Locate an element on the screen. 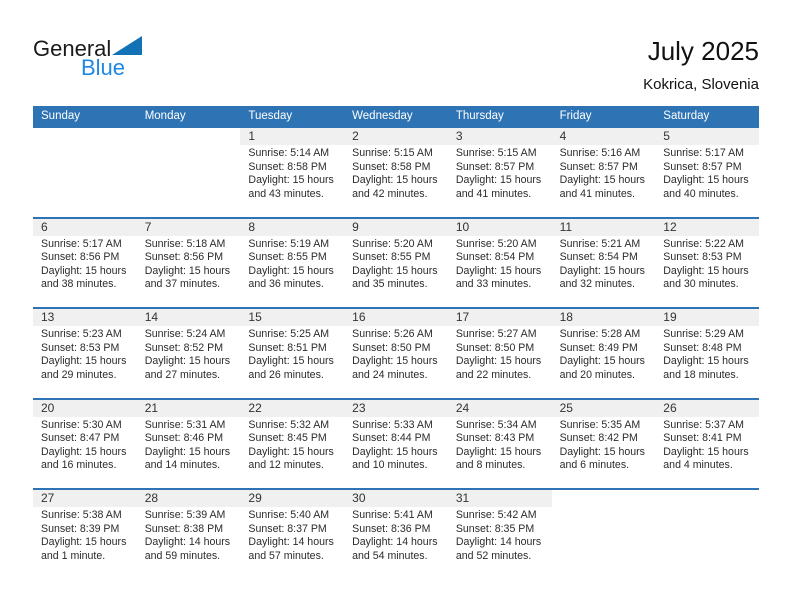  sunrise-text: Sunrise: 5:37 AM is located at coordinates (703, 424).